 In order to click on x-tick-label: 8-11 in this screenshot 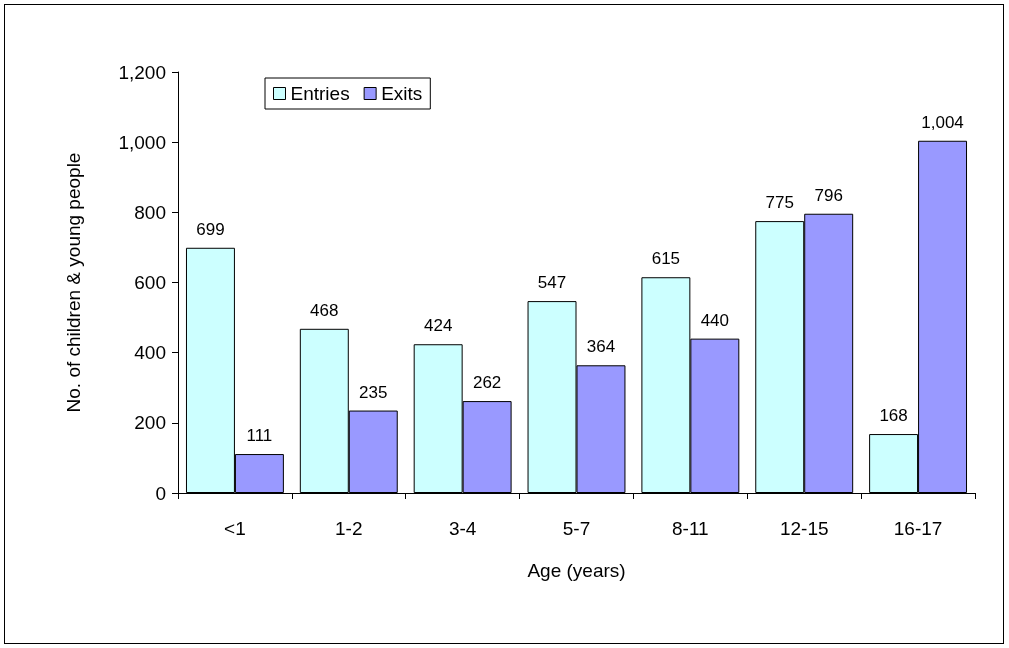, I will do `click(690, 528)`.